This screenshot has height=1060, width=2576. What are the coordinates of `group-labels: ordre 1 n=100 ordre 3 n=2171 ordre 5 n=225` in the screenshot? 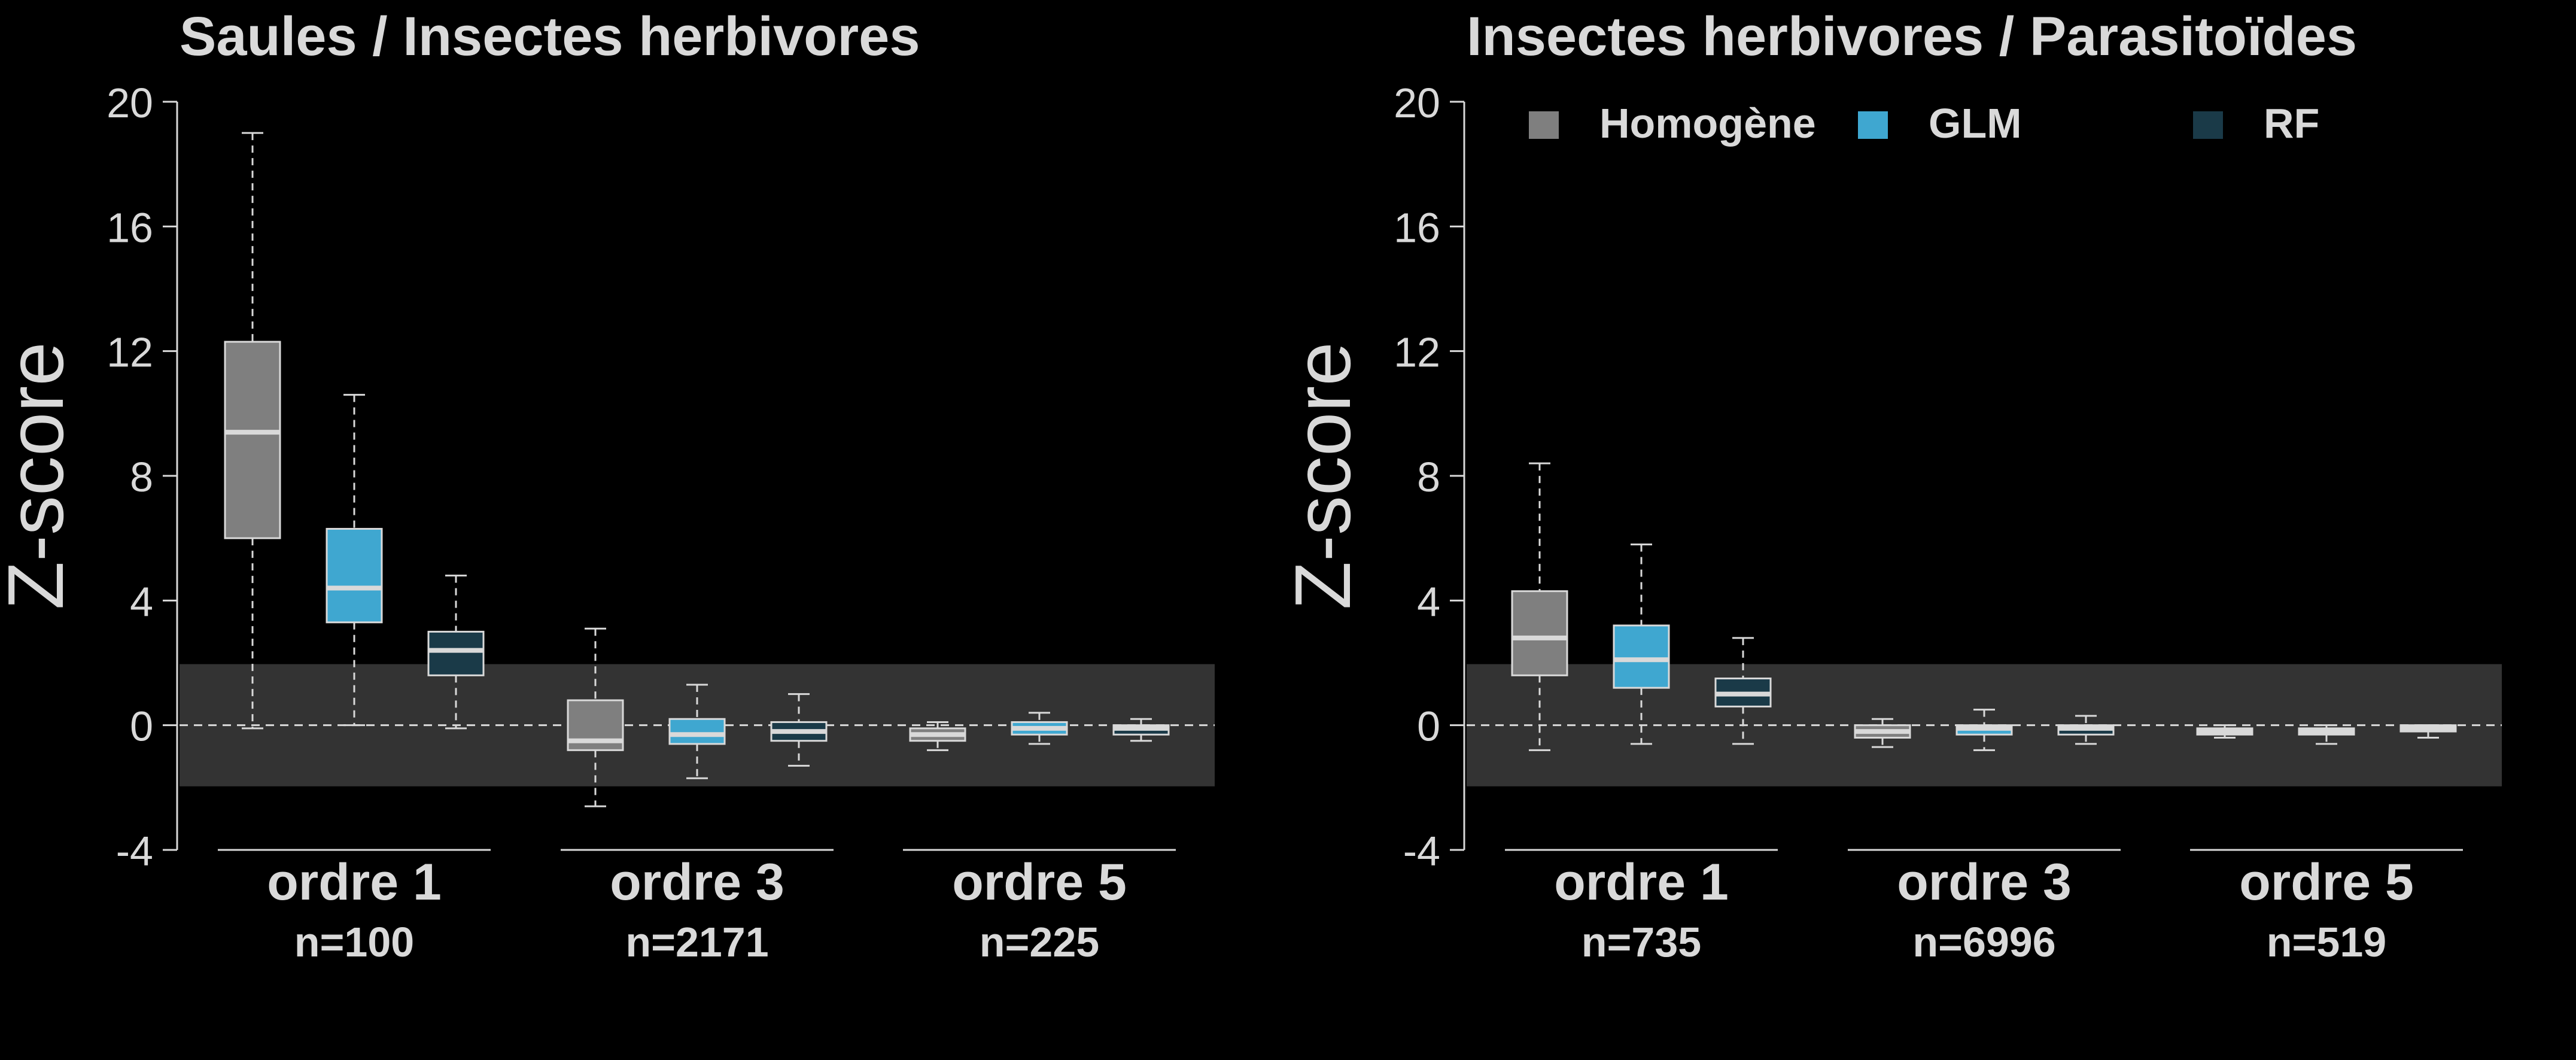 It's located at (697, 907).